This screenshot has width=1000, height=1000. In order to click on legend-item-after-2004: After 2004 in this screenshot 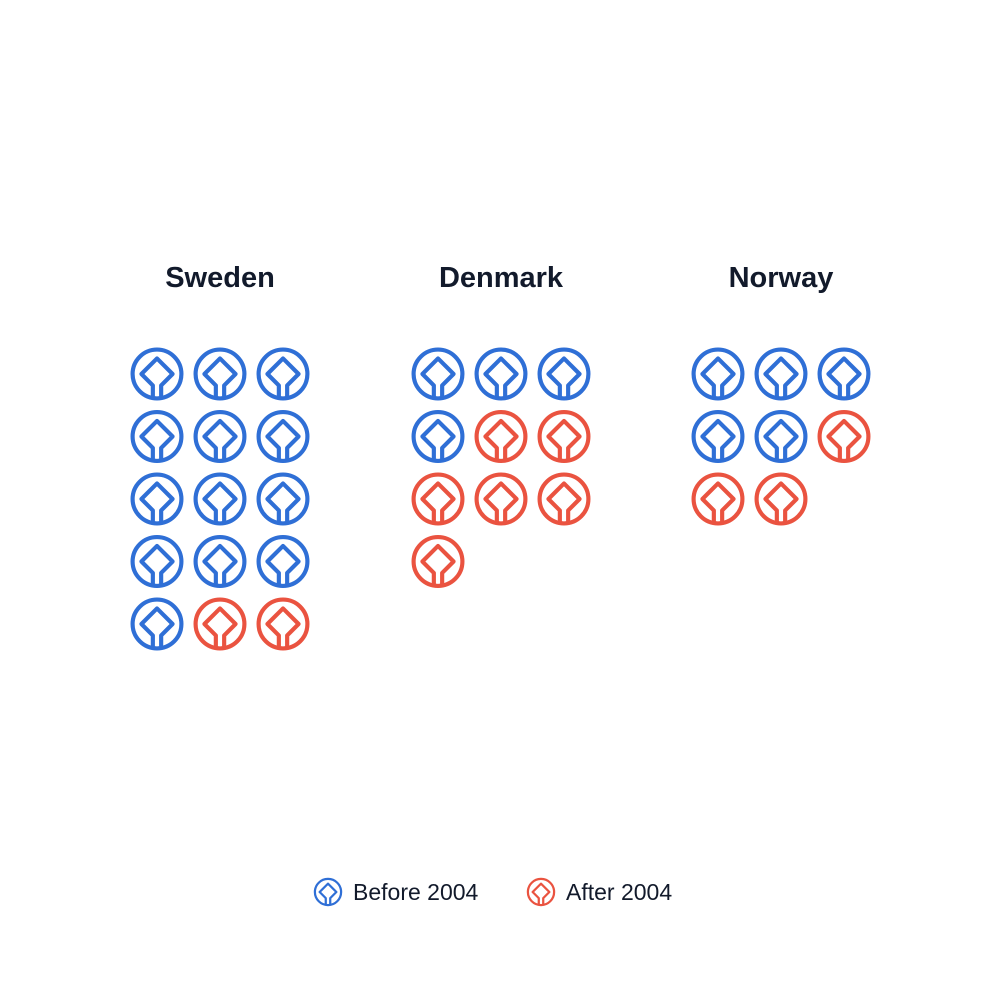, I will do `click(599, 892)`.